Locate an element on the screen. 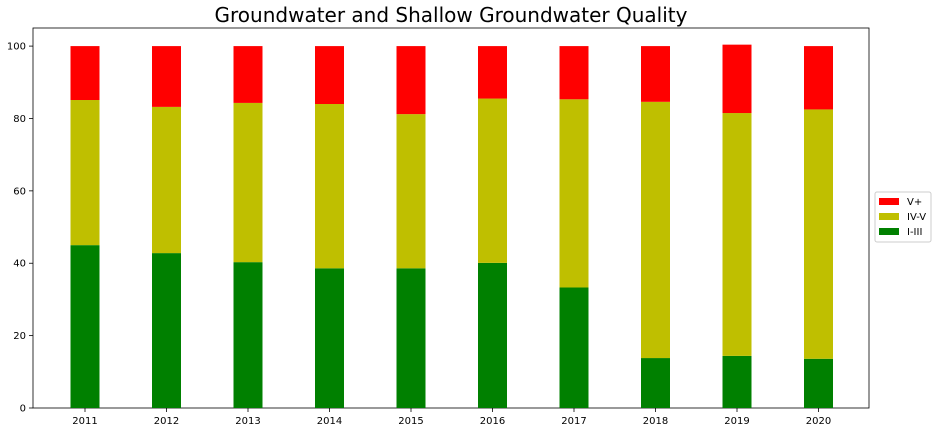  y-tick-label: 0 is located at coordinates (23, 409).